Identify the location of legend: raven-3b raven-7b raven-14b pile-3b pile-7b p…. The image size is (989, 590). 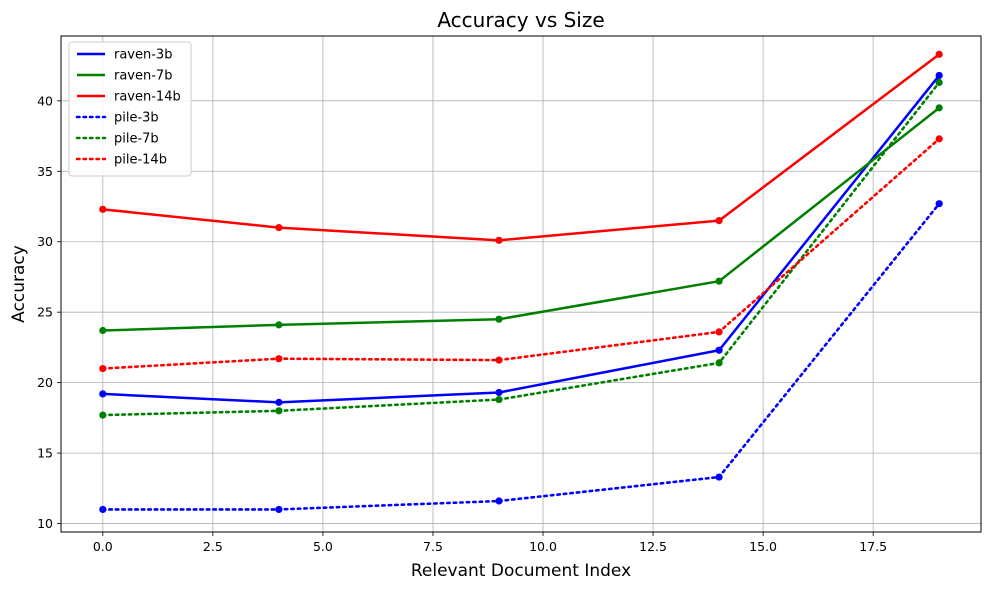
(130, 109).